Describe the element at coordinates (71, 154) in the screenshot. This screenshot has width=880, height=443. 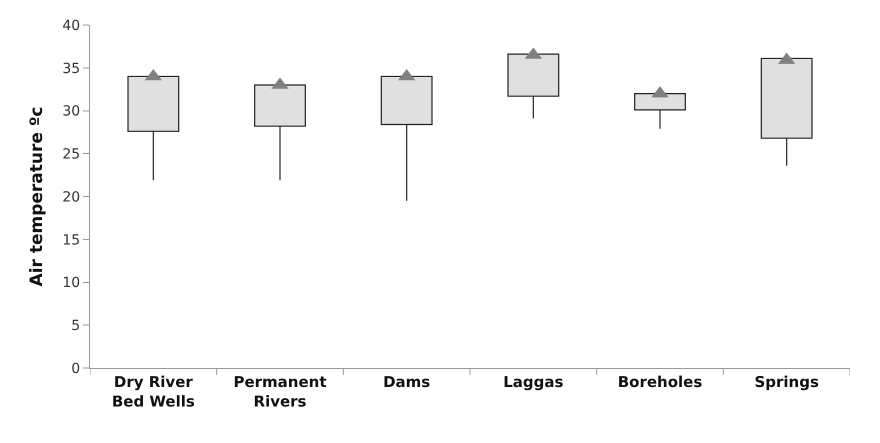
I see `y-tick-label: 25` at that location.